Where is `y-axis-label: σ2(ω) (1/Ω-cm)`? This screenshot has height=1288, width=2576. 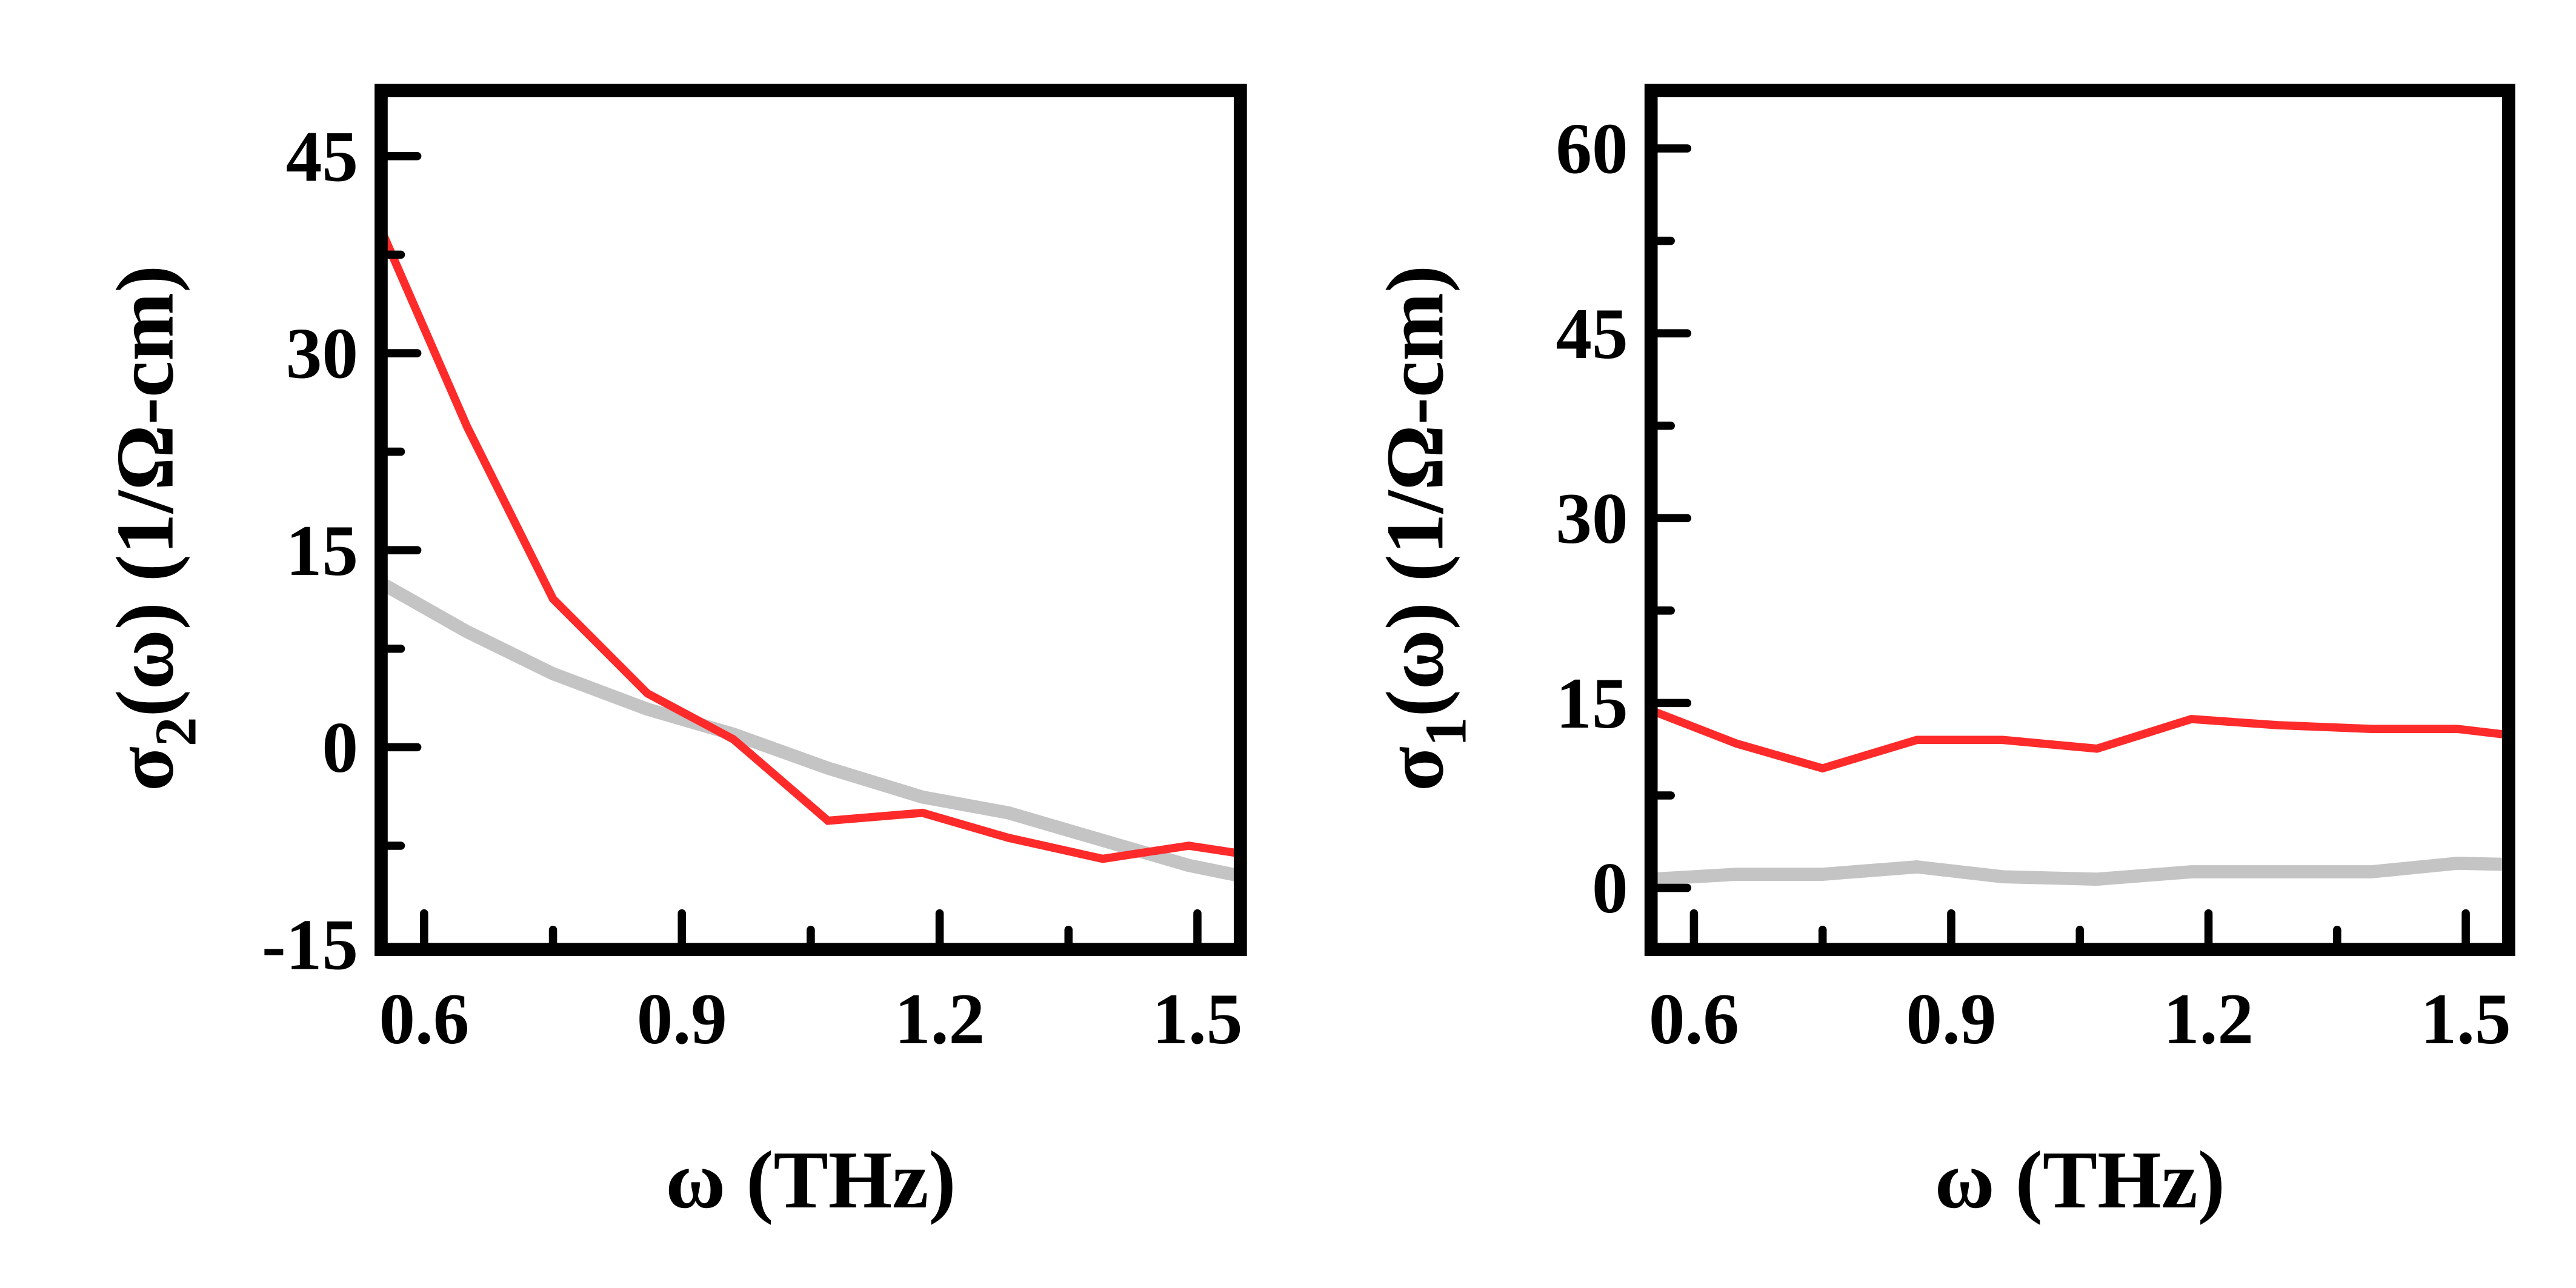 y-axis-label: σ2(ω) (1/Ω-cm) is located at coordinates (154, 528).